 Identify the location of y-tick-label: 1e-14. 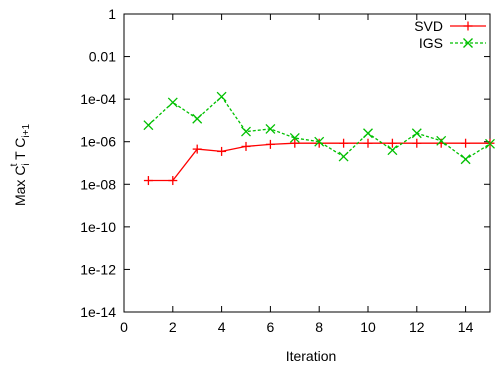
(98, 312).